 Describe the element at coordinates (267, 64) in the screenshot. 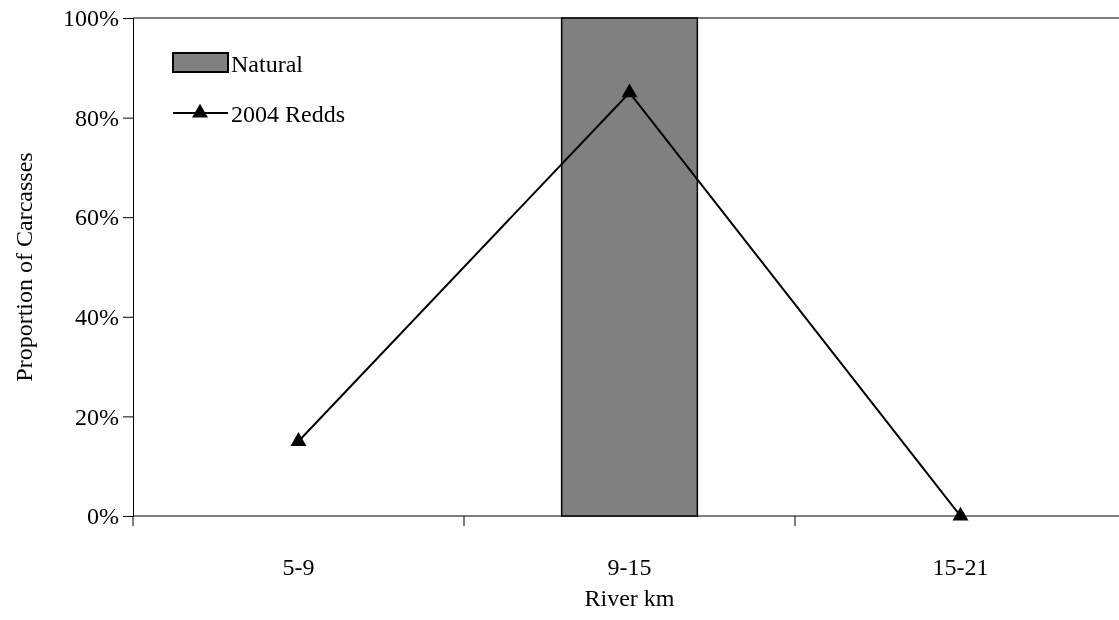

I see `legend-label: Natural` at that location.